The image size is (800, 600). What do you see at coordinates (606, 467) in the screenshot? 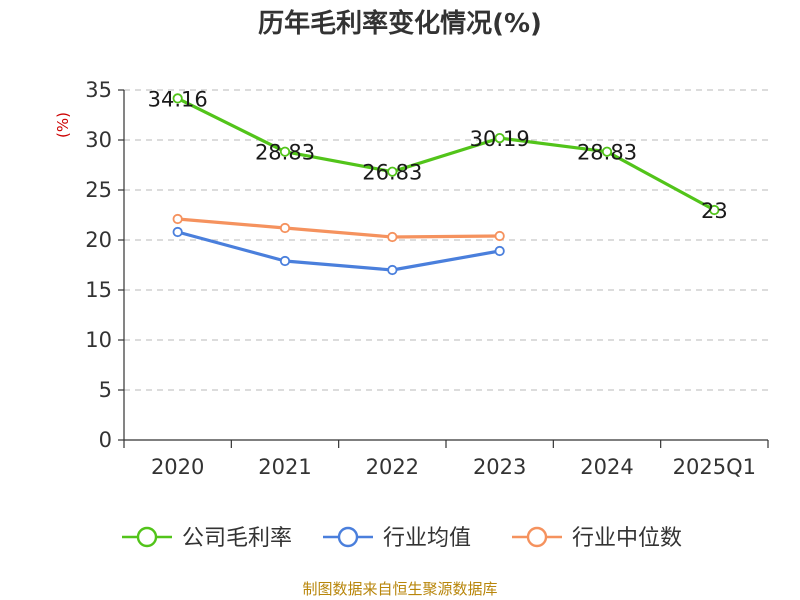
I see `x-tick-label: 2024` at bounding box center [606, 467].